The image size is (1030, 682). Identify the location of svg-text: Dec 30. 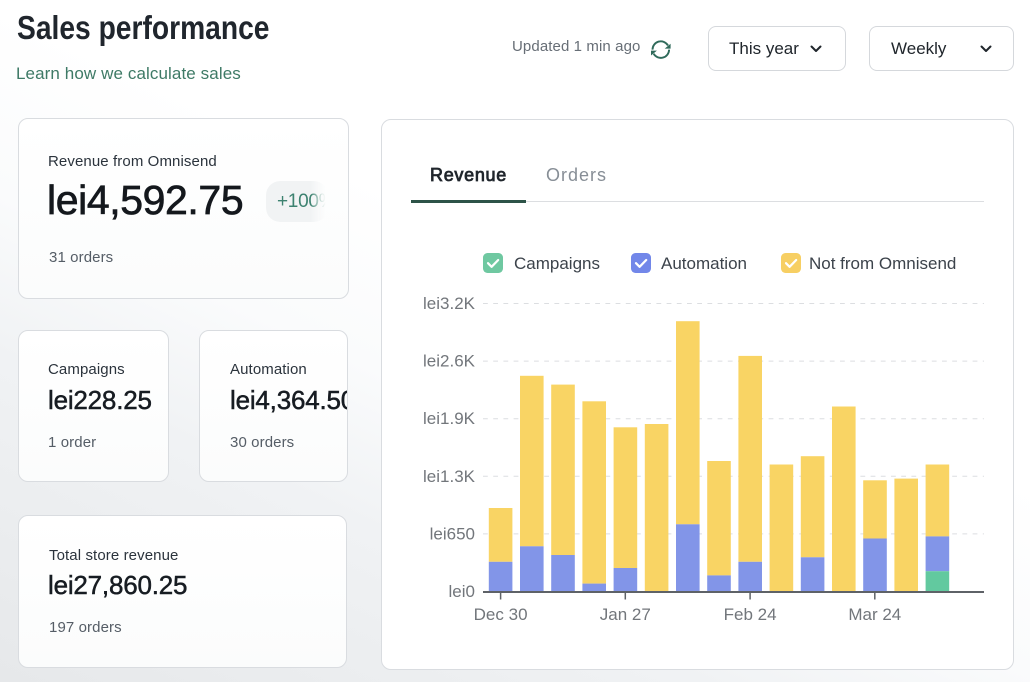
(501, 614).